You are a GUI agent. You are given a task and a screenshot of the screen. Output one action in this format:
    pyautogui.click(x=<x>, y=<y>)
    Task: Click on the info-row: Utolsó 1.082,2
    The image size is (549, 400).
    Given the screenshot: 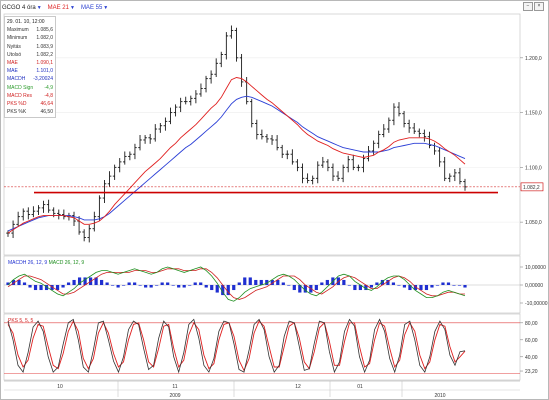 What is the action you would take?
    pyautogui.click(x=30, y=55)
    